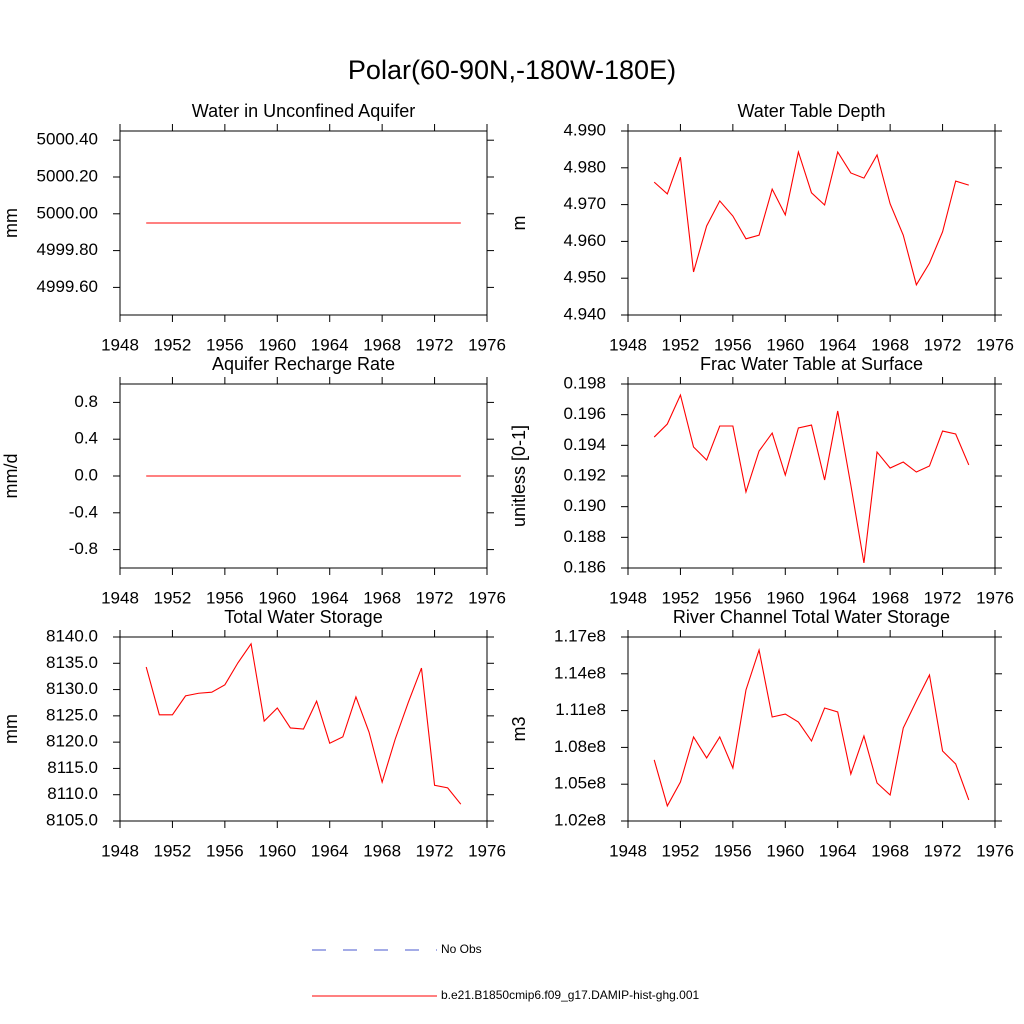 This screenshot has height=1024, width=1024. What do you see at coordinates (11, 476) in the screenshot?
I see `y-axis-label: mm/d` at bounding box center [11, 476].